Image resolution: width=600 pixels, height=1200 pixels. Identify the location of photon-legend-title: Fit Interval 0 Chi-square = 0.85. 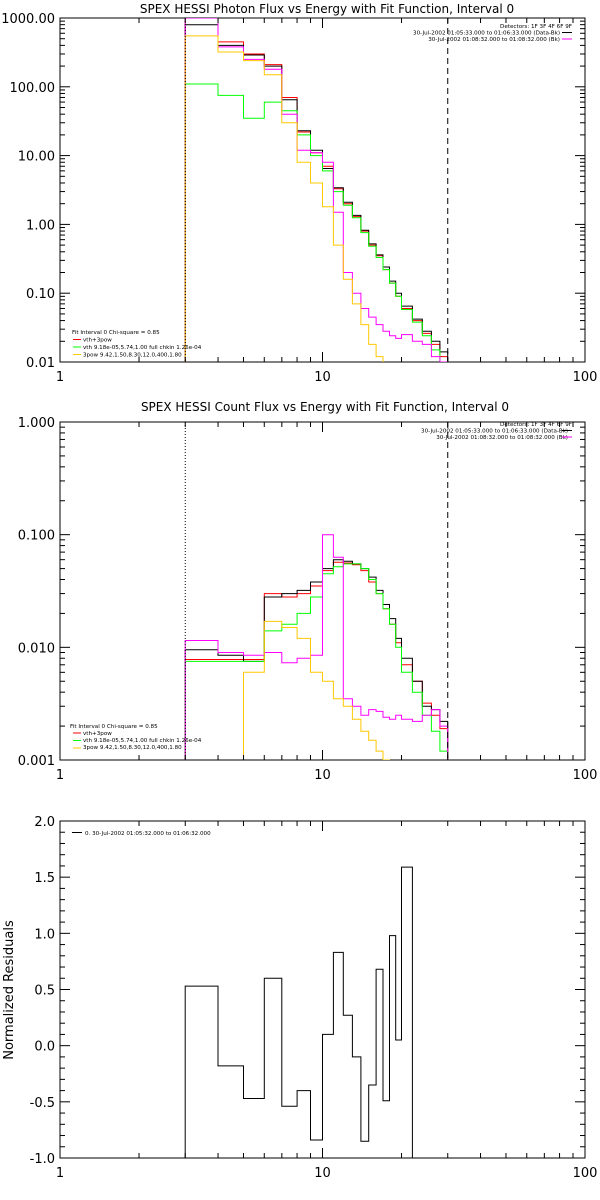
(116, 333).